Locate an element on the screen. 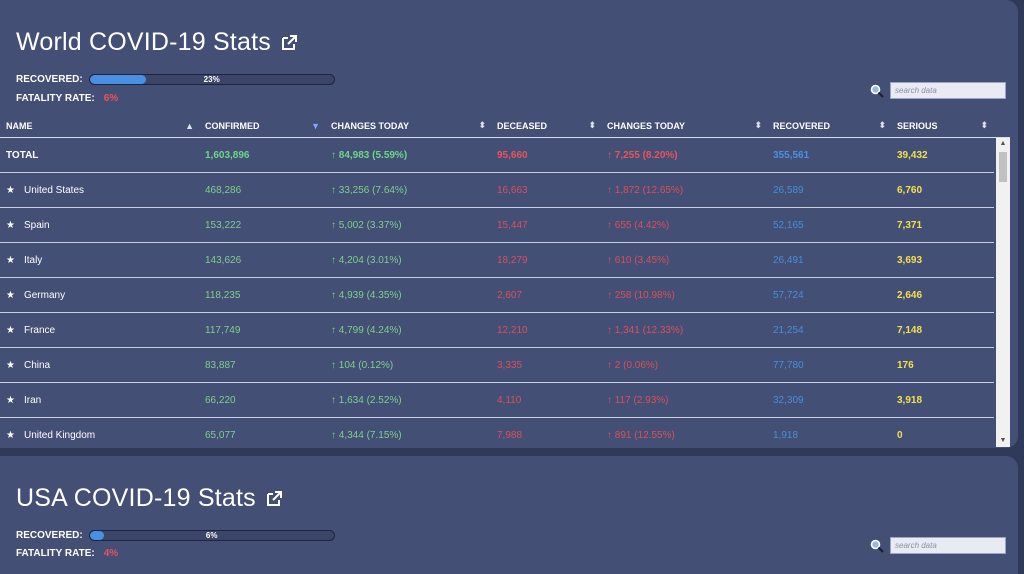 The width and height of the screenshot is (1024, 574). cell-recovered: 21,254 is located at coordinates (788, 330).